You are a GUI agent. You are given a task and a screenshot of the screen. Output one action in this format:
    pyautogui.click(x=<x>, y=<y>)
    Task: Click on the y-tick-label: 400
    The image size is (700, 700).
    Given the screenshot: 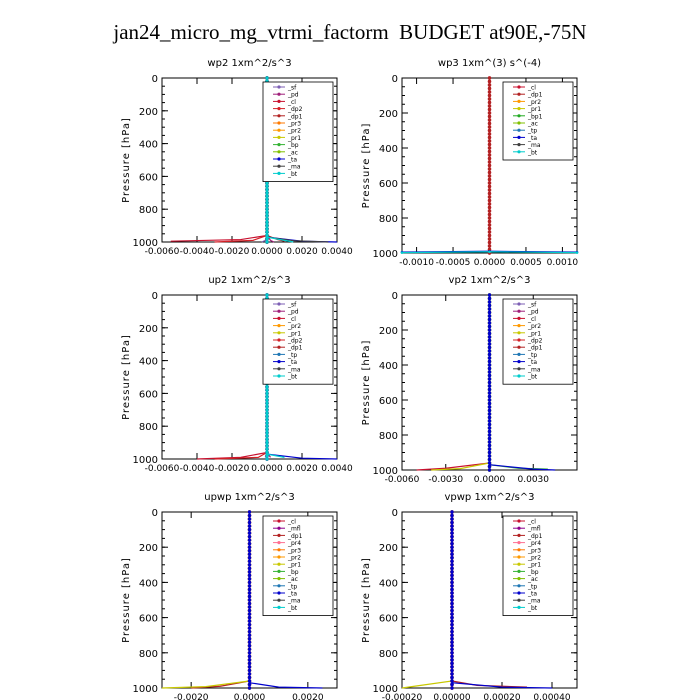 What is the action you would take?
    pyautogui.click(x=148, y=583)
    